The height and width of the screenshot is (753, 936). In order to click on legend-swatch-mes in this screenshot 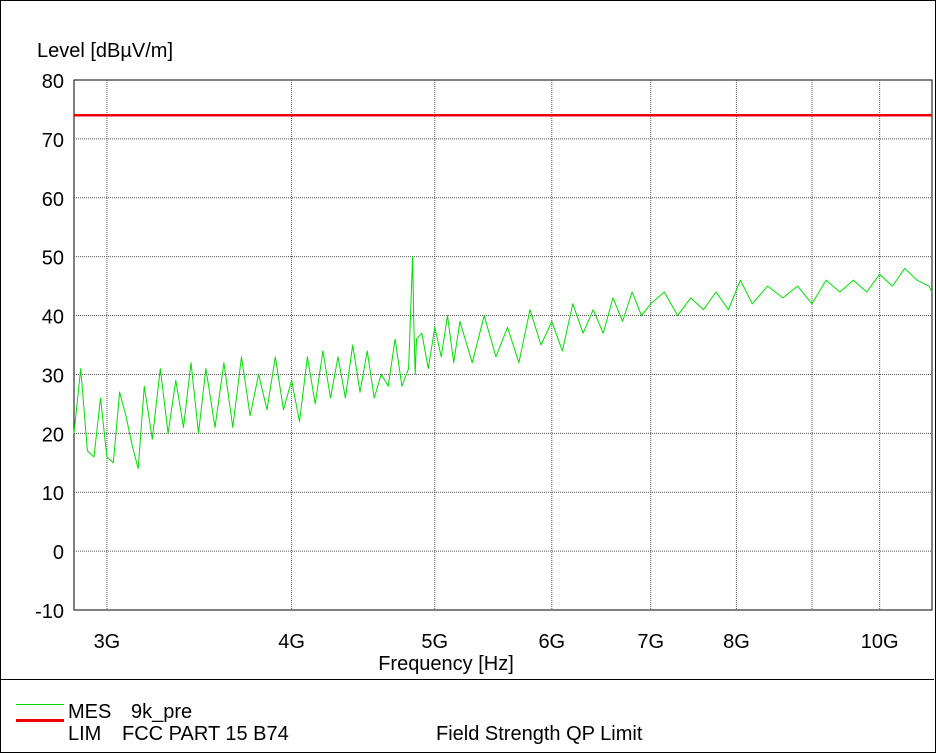, I will do `click(40, 704)`.